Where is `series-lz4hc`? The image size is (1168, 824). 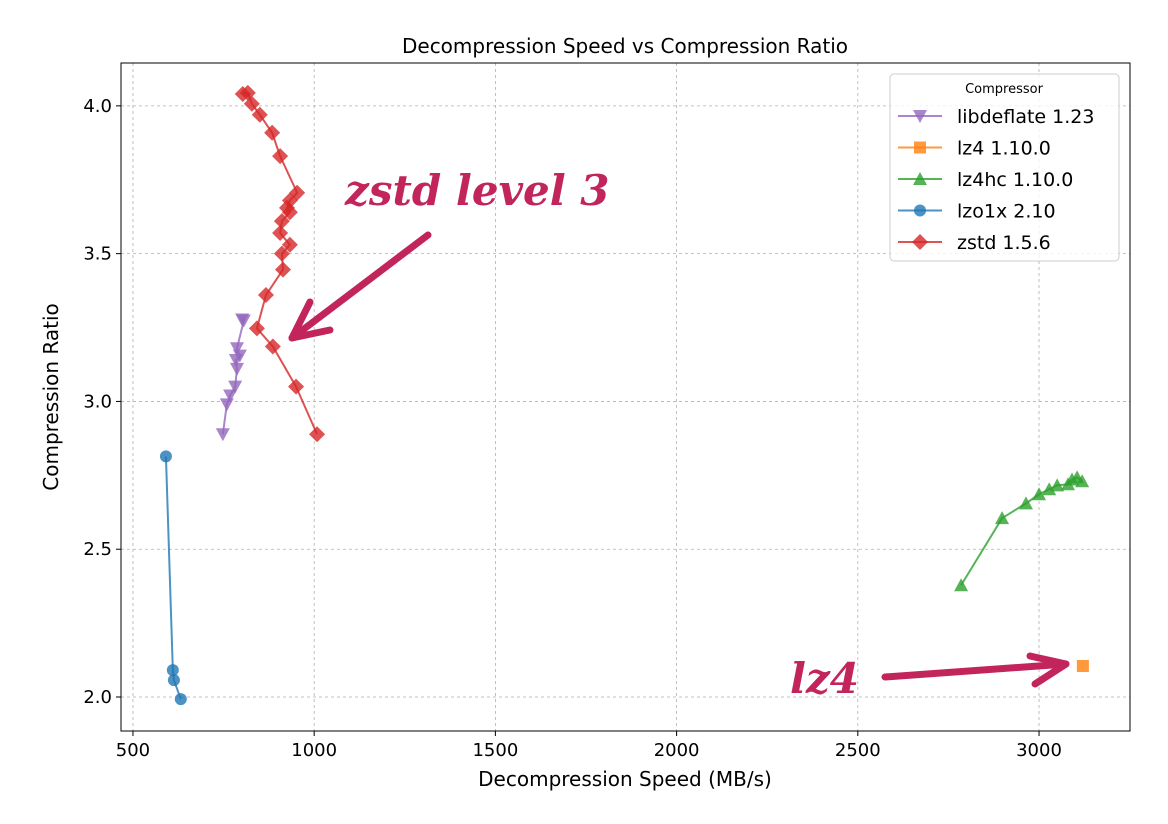
series-lz4hc is located at coordinates (1022, 531).